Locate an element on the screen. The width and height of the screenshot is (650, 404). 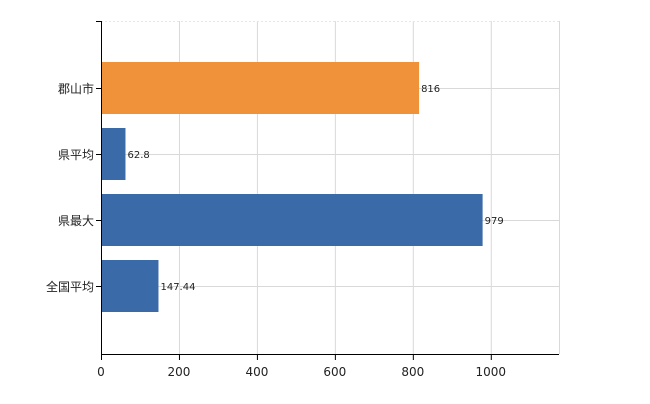
y-tick-label: 全国平均 is located at coordinates (70, 286).